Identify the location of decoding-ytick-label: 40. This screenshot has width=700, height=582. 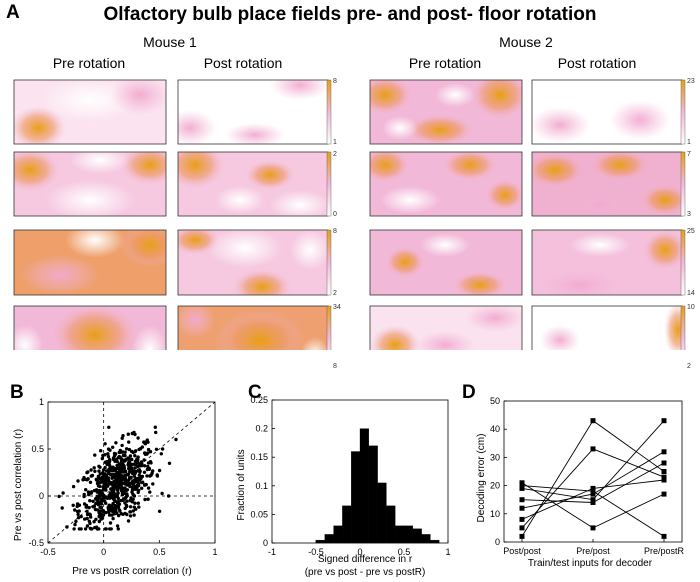
(495, 429).